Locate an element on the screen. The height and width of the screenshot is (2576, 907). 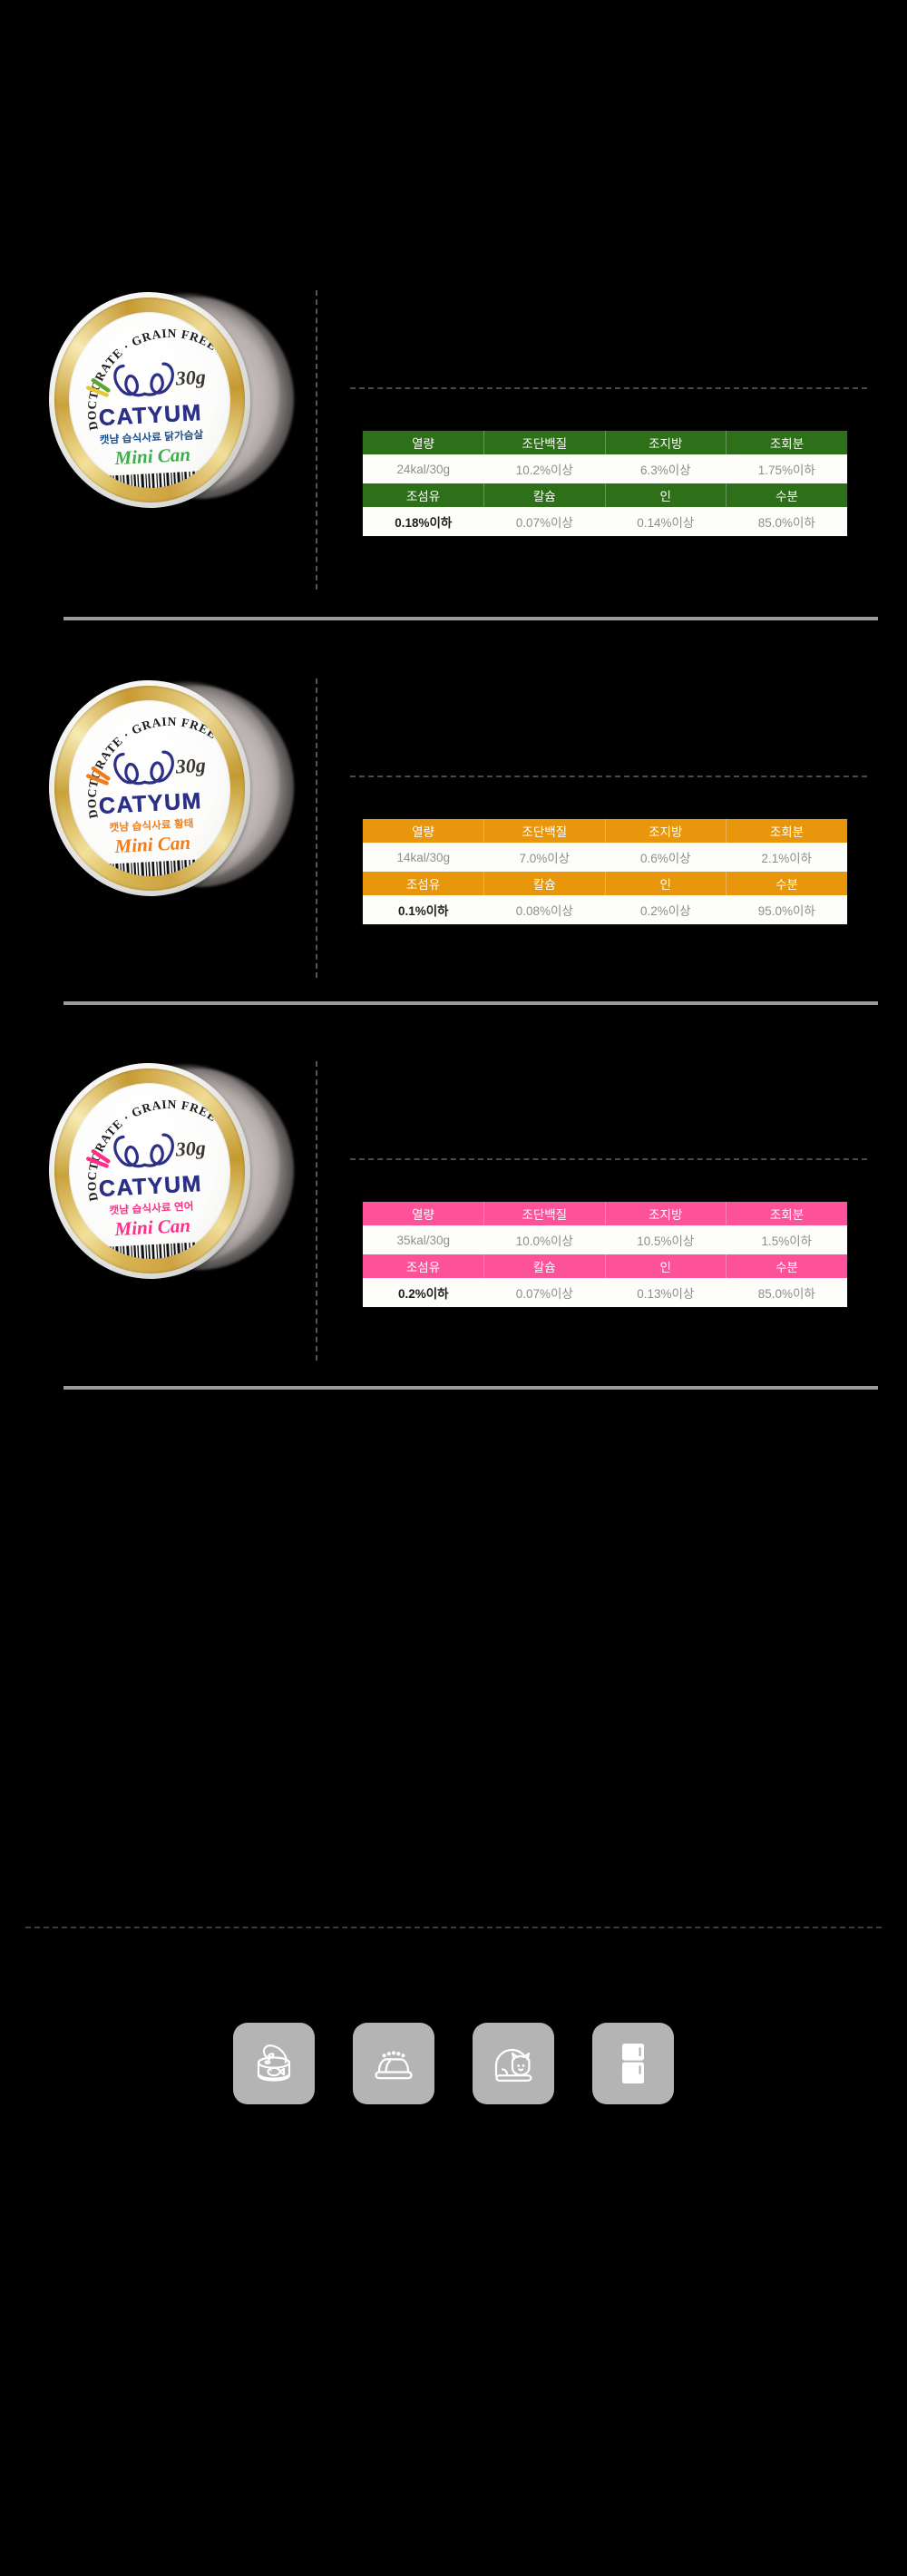
feature-icon-row is located at coordinates (454, 2063).